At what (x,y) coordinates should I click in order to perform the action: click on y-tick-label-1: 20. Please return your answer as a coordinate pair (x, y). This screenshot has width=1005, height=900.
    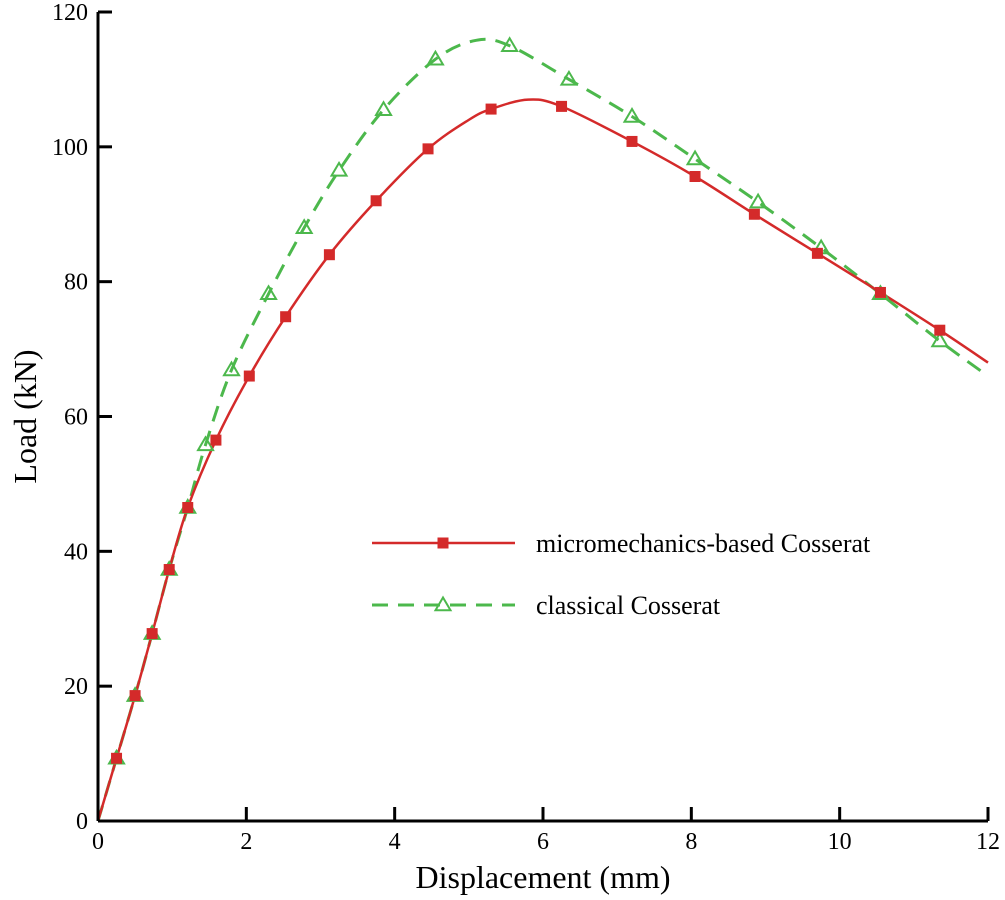
    Looking at the image, I should click on (76, 687).